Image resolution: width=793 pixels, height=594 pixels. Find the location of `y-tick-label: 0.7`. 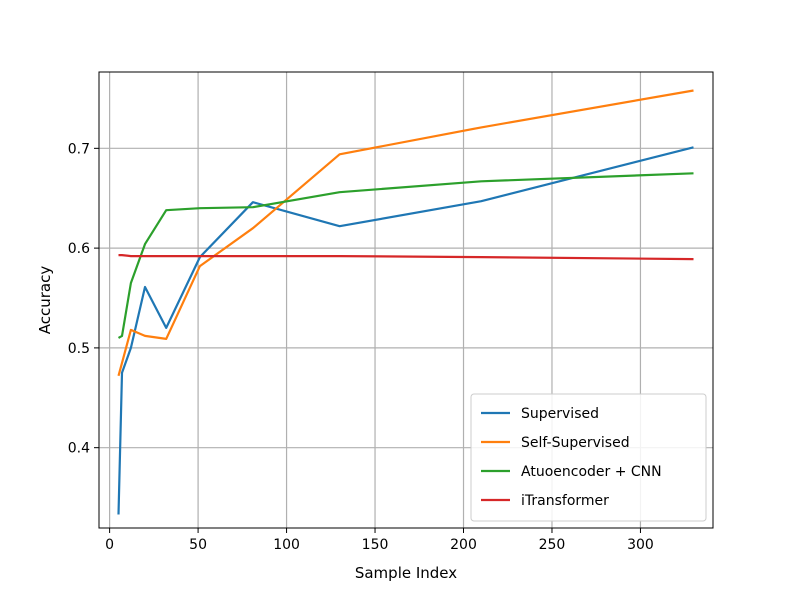

y-tick-label: 0.7 is located at coordinates (79, 149).